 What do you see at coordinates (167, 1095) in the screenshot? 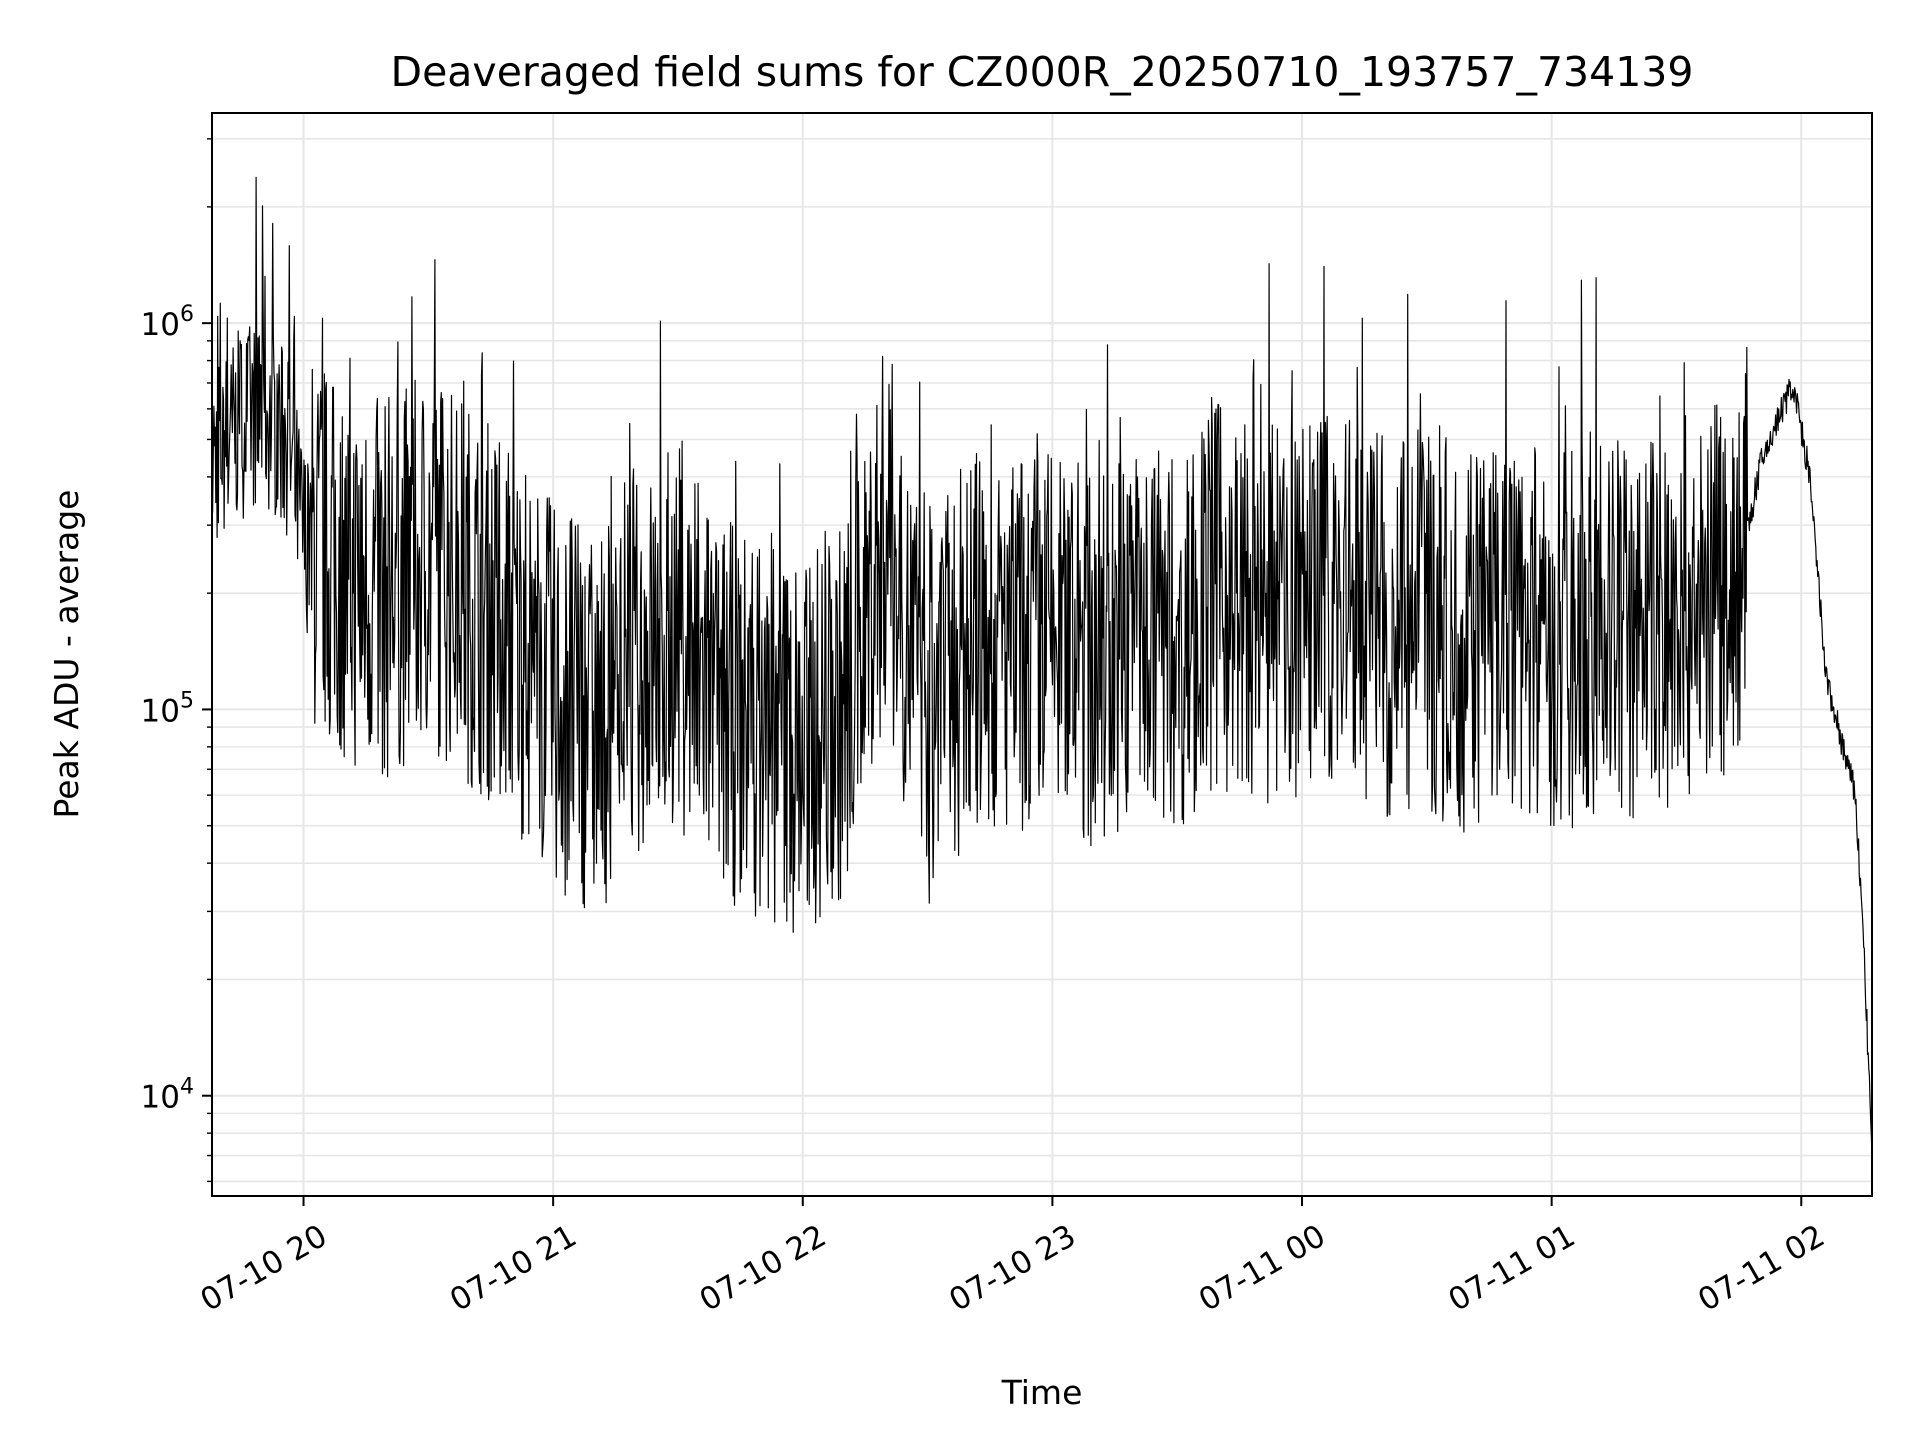
I see `y-tick-label: 10⁴` at bounding box center [167, 1095].